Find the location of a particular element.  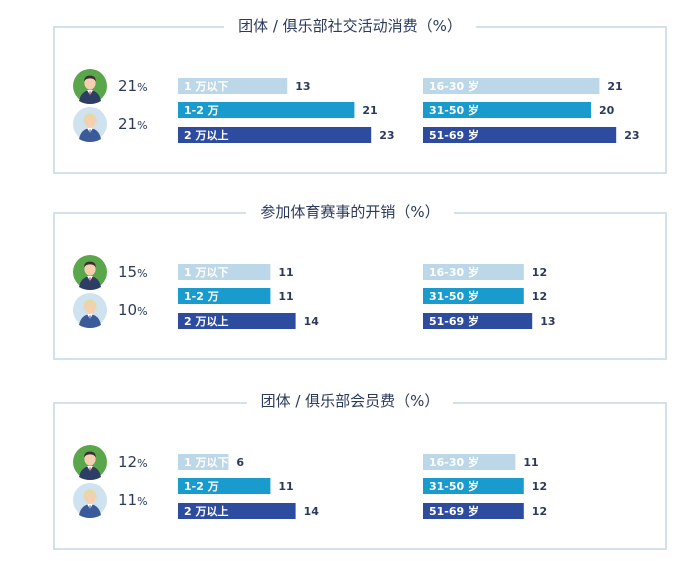

chart-title-text: 参加体育赛事的开销（%） is located at coordinates (350, 212).